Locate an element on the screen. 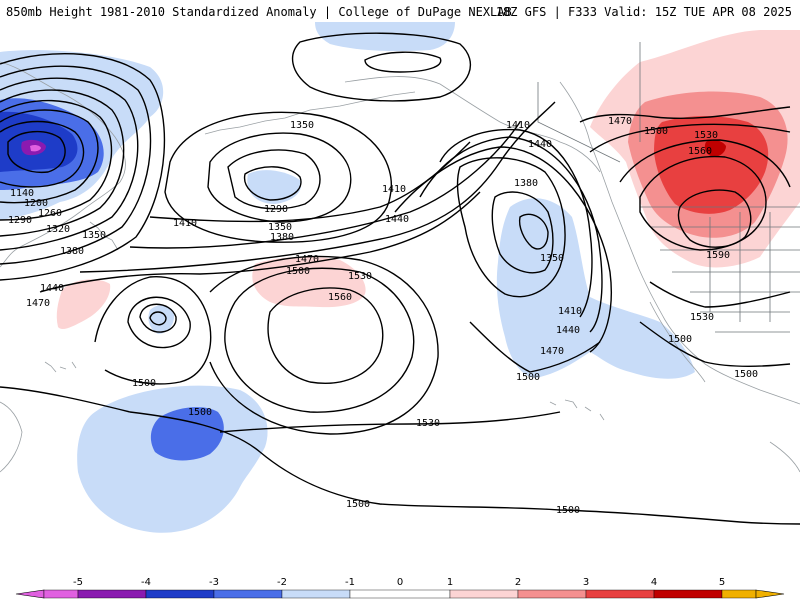 The image size is (800, 600). colorbar-seg-neg3 is located at coordinates (180, 594).